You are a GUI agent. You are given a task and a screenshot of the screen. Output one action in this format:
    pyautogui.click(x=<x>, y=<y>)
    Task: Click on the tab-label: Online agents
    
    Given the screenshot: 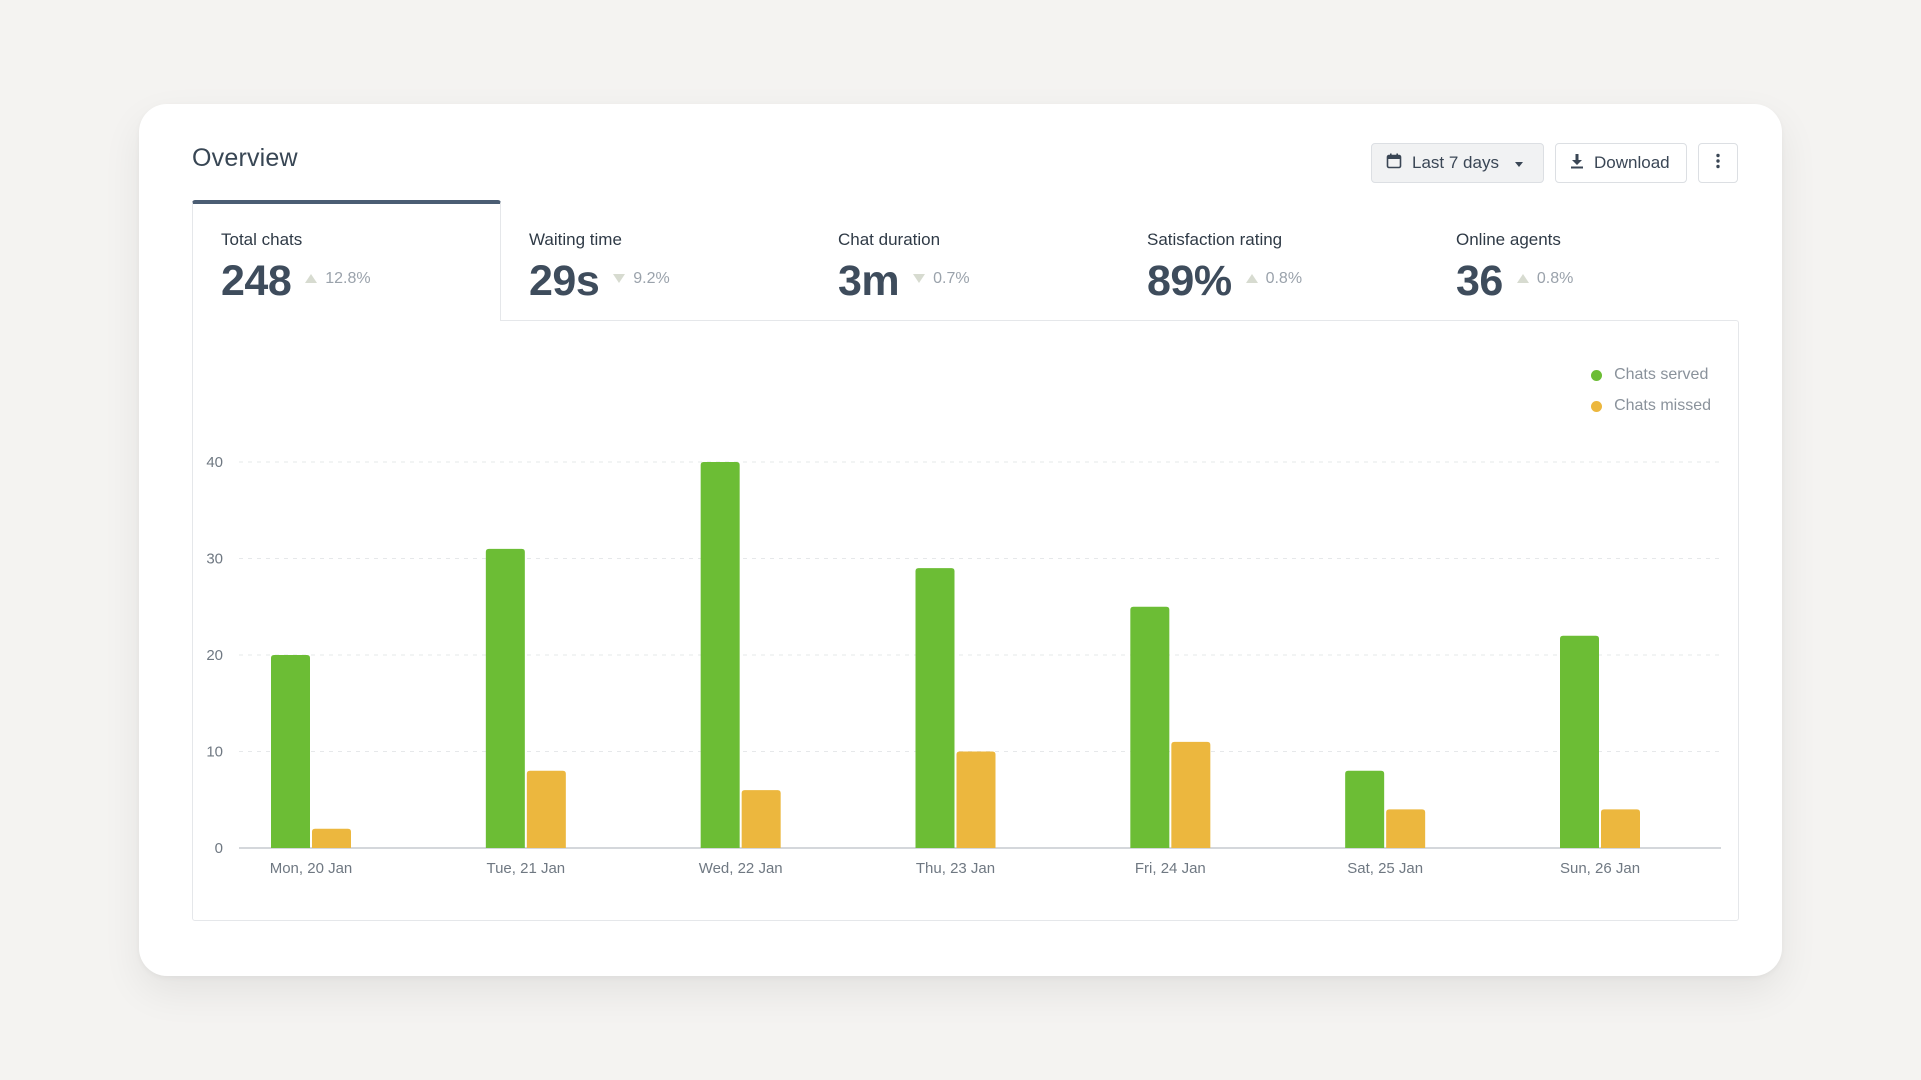 What is the action you would take?
    pyautogui.click(x=1508, y=239)
    